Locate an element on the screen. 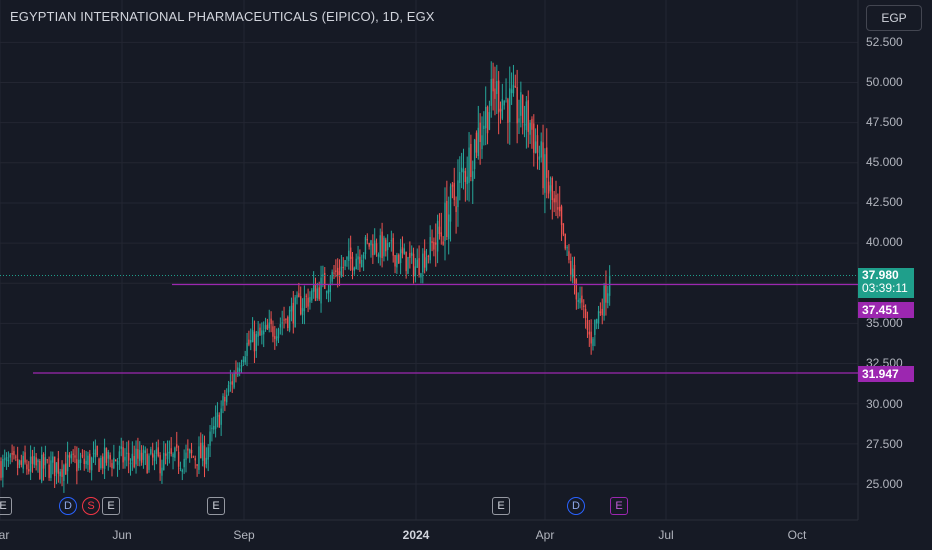  price-label: 30.000 is located at coordinates (884, 404).